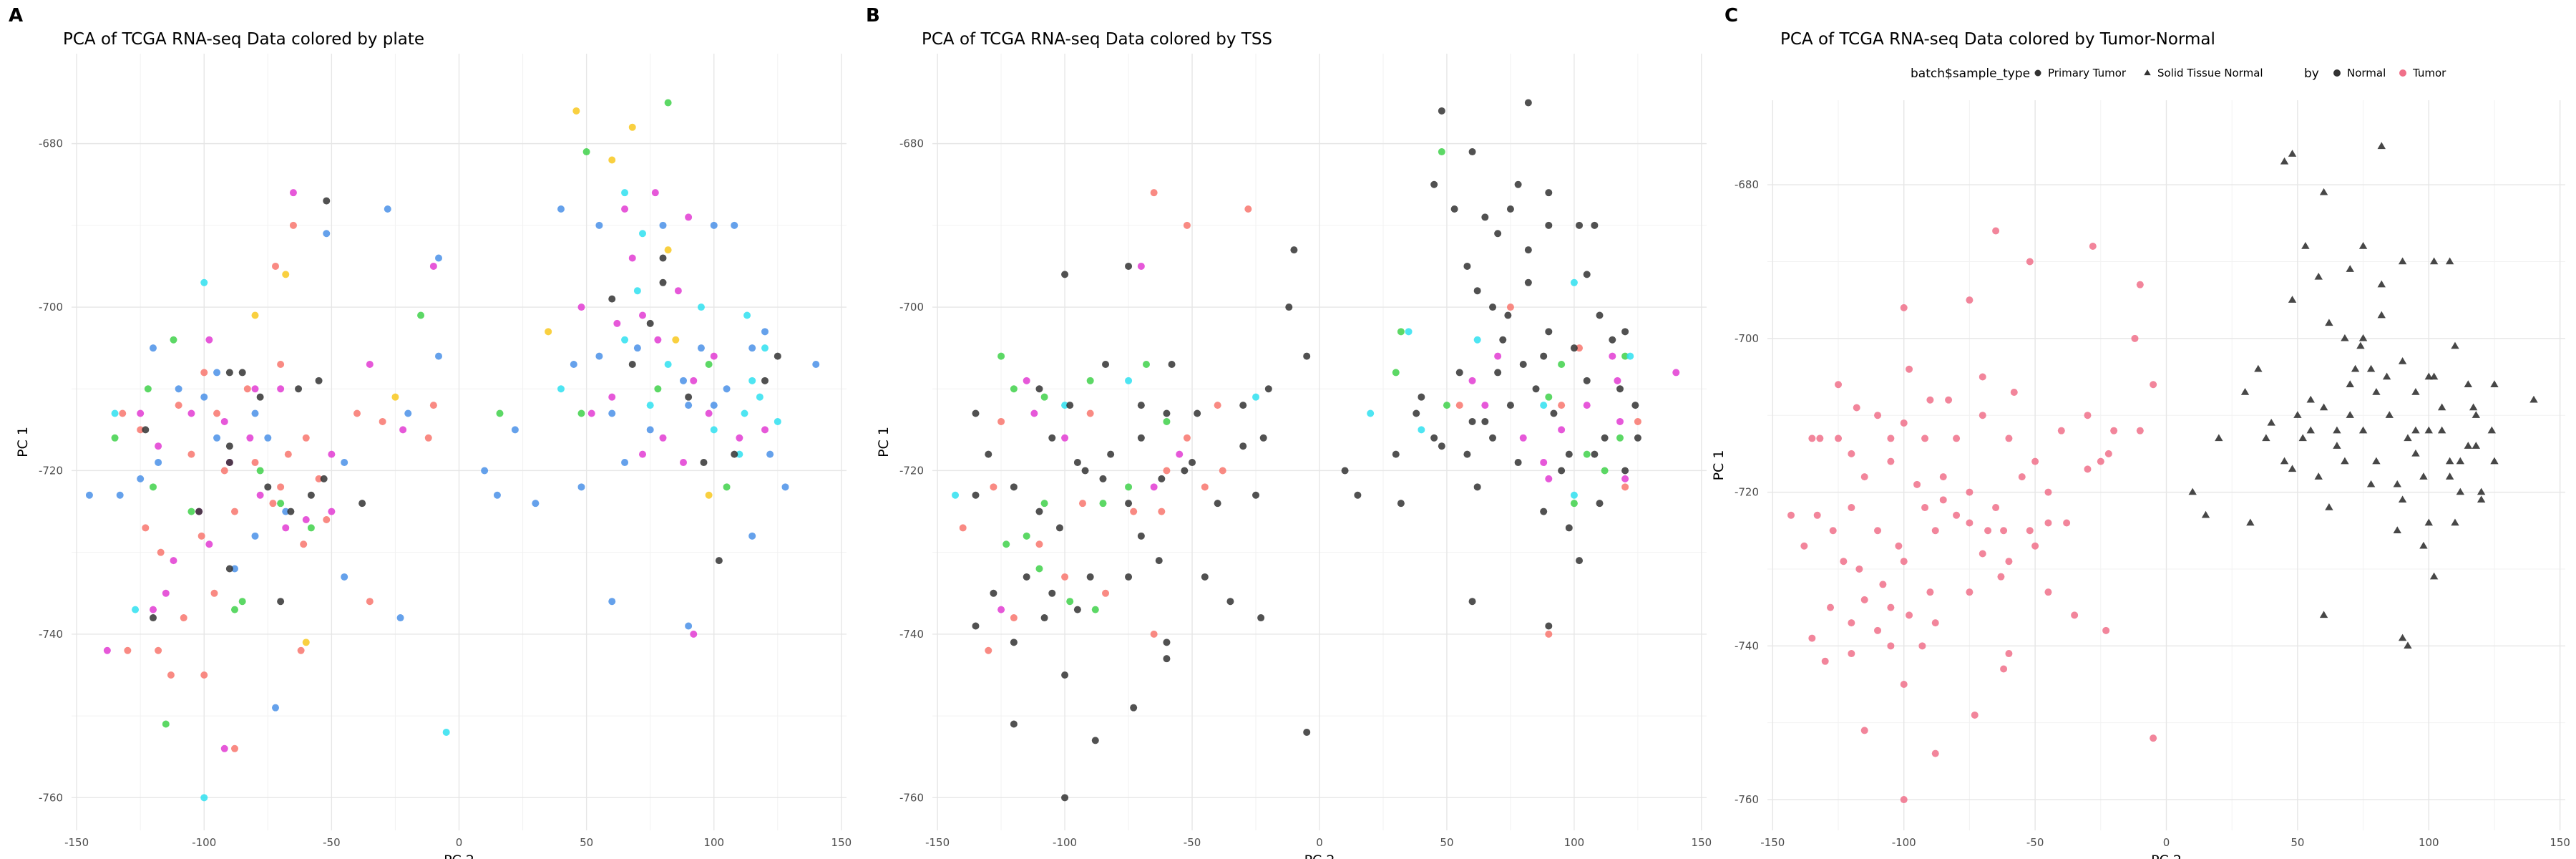  I want to click on y-tick-label: -680, so click(51, 143).